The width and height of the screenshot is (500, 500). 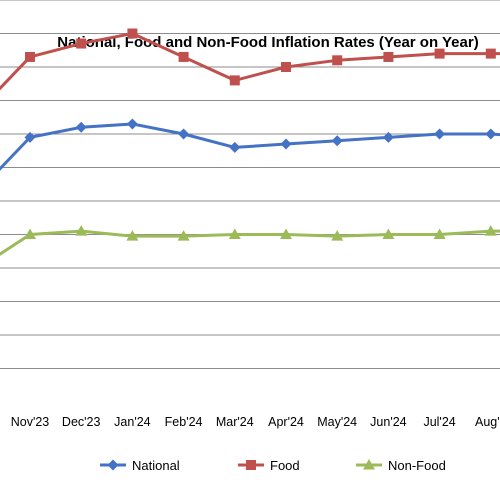 I want to click on legend-label-food: Food, so click(x=285, y=465).